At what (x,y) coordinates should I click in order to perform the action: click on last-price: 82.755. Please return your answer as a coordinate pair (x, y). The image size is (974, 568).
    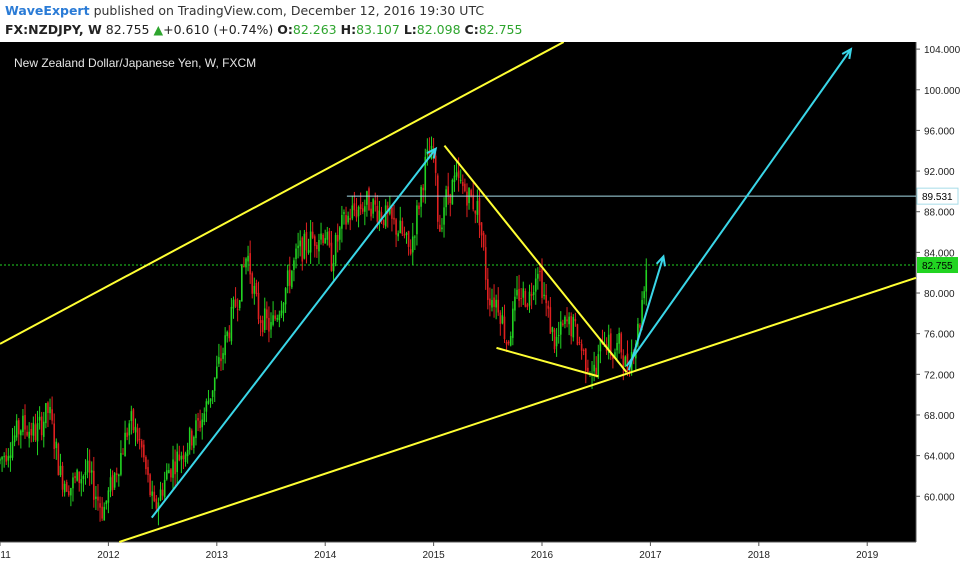
    Looking at the image, I should click on (127, 29).